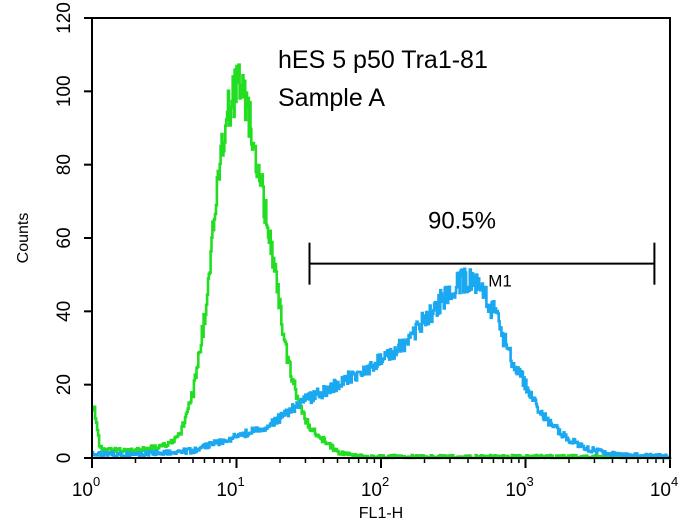 The height and width of the screenshot is (526, 691). I want to click on y-tick-label: 80, so click(64, 164).